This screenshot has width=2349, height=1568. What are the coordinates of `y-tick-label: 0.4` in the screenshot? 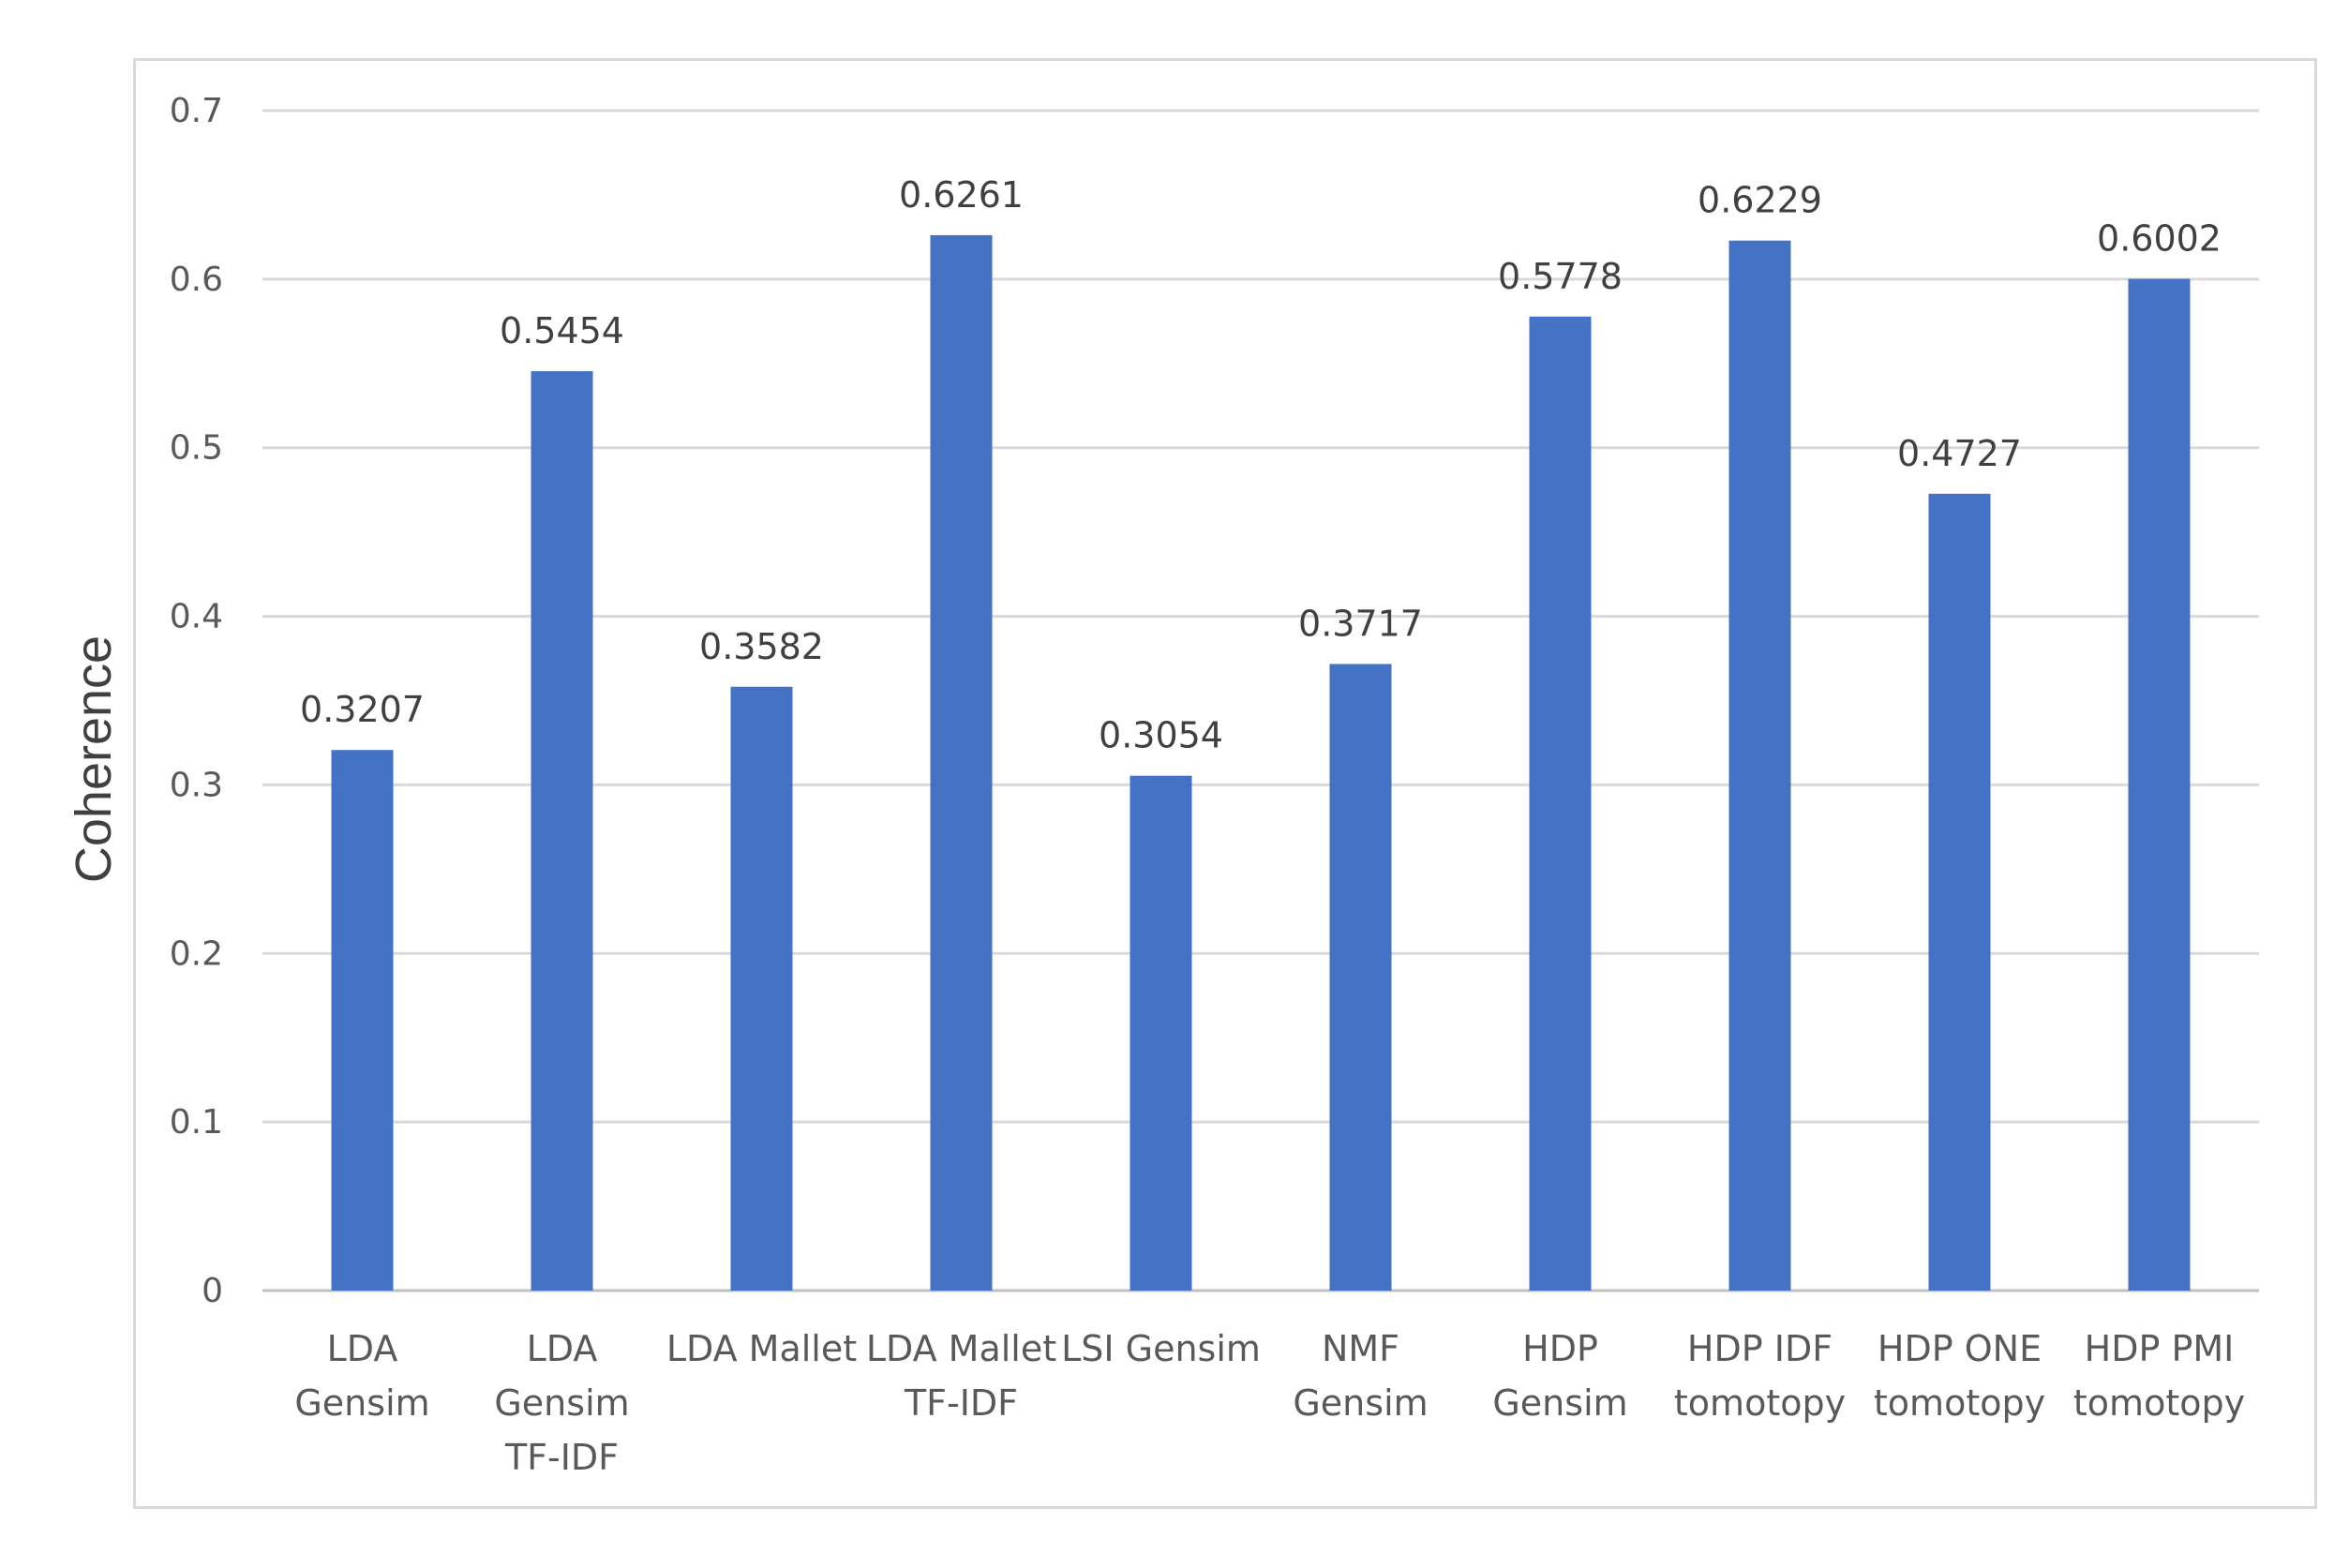 It's located at (196, 617).